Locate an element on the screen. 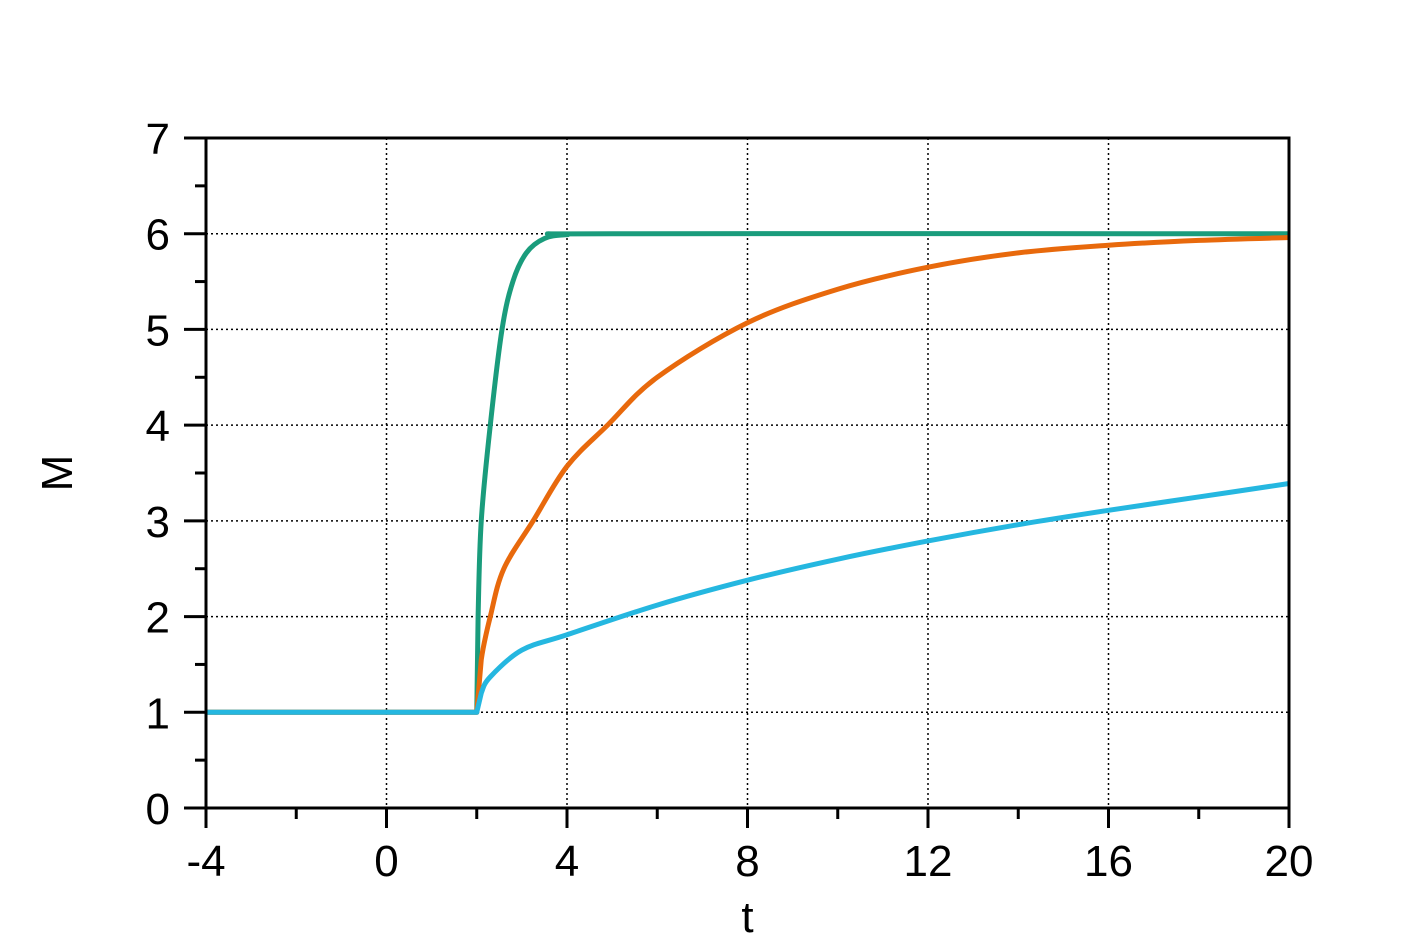 This screenshot has height=948, width=1420. x-tick-label: 20 is located at coordinates (1289, 861).